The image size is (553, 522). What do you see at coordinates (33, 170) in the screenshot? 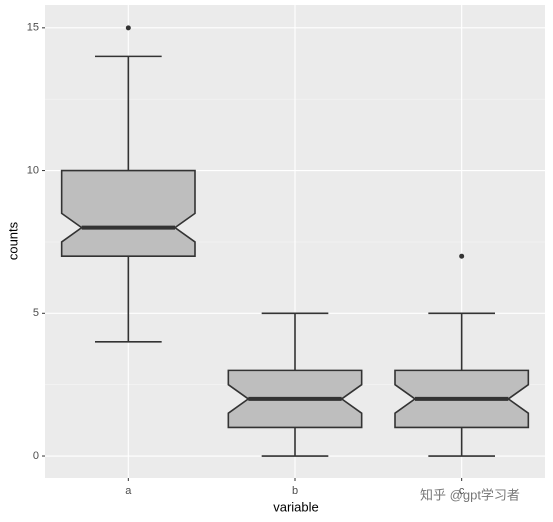
I see `y-tick-label: 10` at bounding box center [33, 170].